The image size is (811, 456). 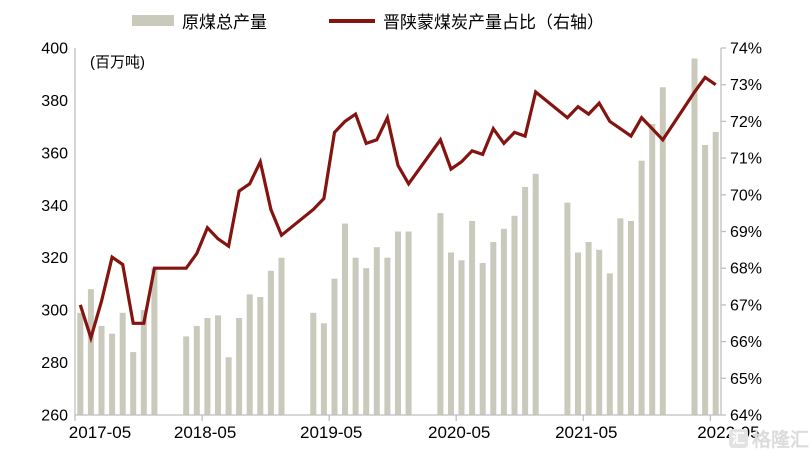 I want to click on bar-swatch, so click(x=153, y=20).